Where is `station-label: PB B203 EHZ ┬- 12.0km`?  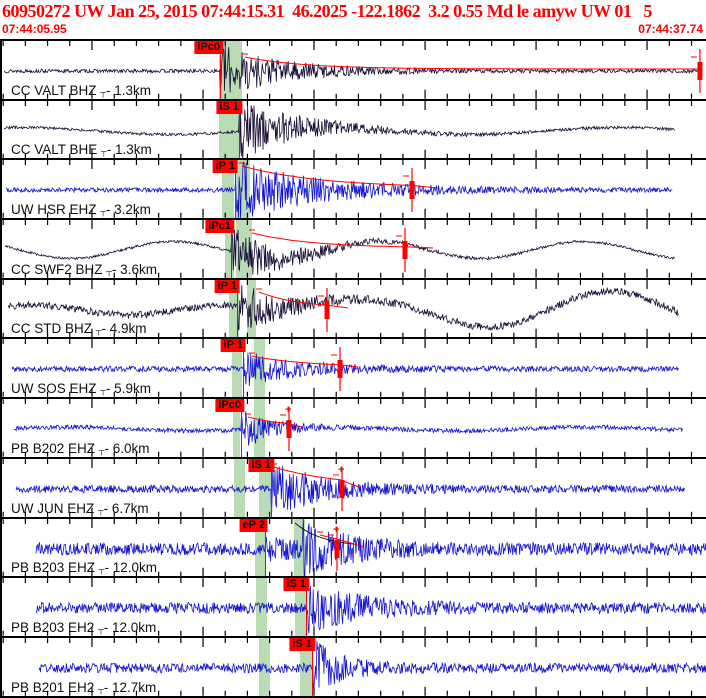 station-label: PB B203 EHZ ┬- 12.0km is located at coordinates (84, 568).